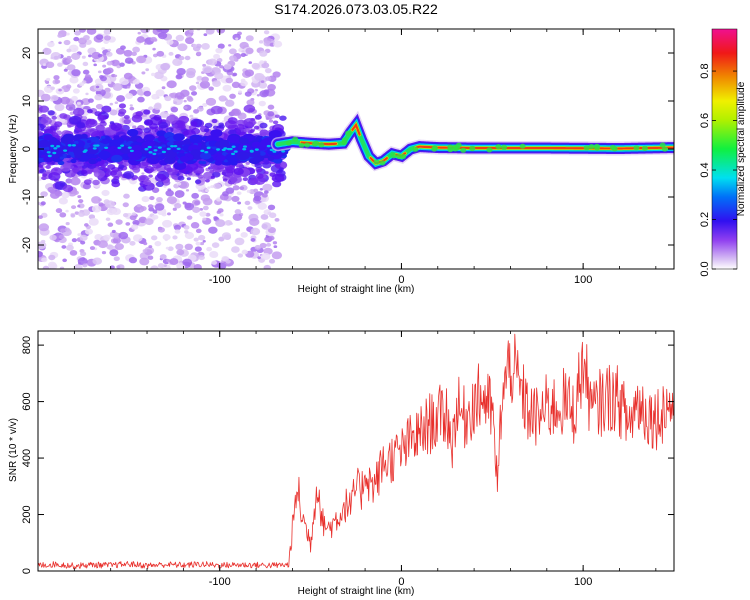  What do you see at coordinates (472, 141) in the screenshot?
I see `spectrogram-ridge` at bounding box center [472, 141].